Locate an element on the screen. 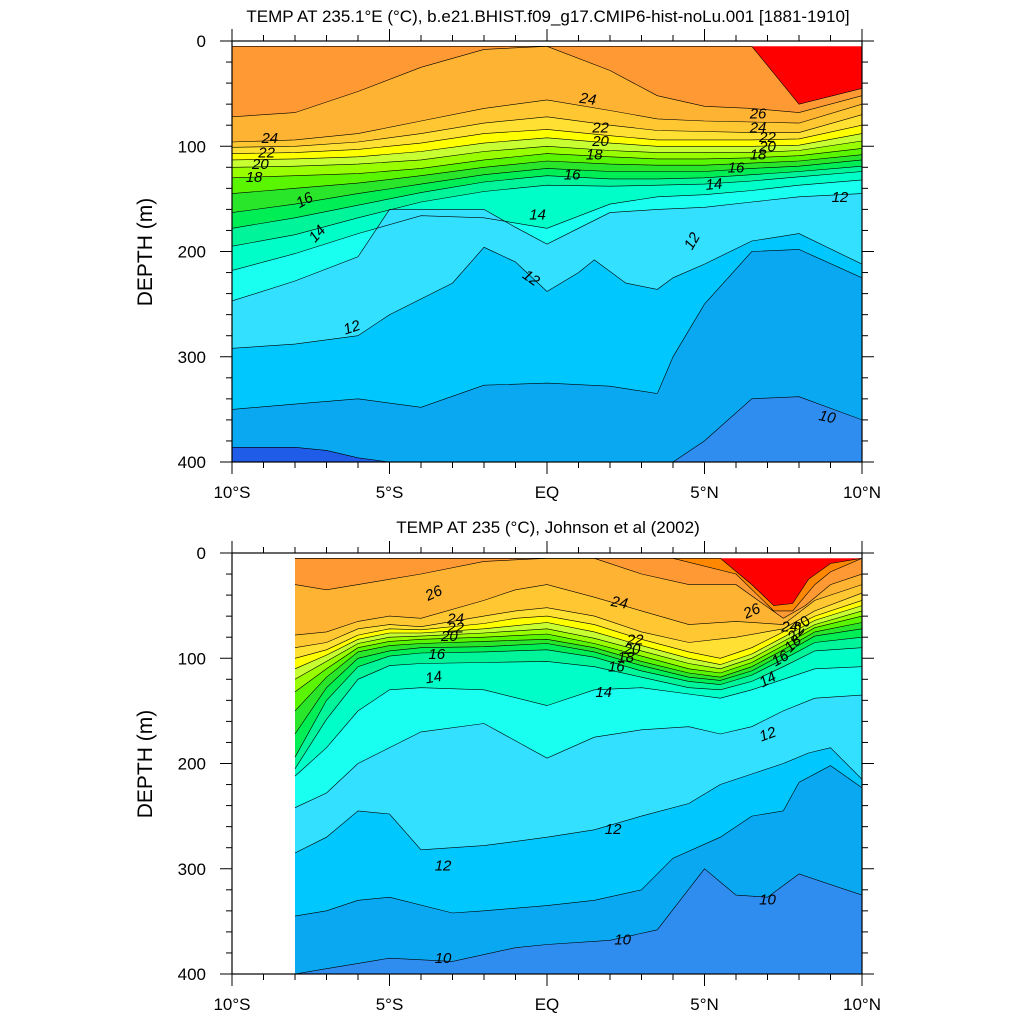 Image resolution: width=1024 pixels, height=1024 pixels. x-tick-label: 5°S is located at coordinates (390, 1004).